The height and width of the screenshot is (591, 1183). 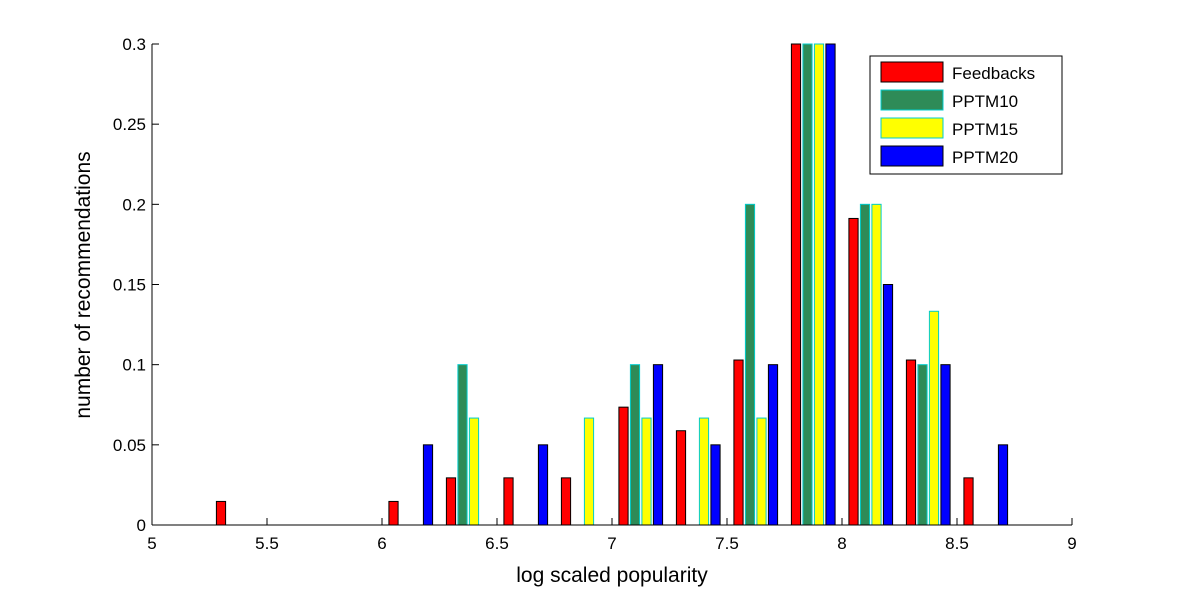 What do you see at coordinates (83, 284) in the screenshot?
I see `y-axis-label: number of recommendations` at bounding box center [83, 284].